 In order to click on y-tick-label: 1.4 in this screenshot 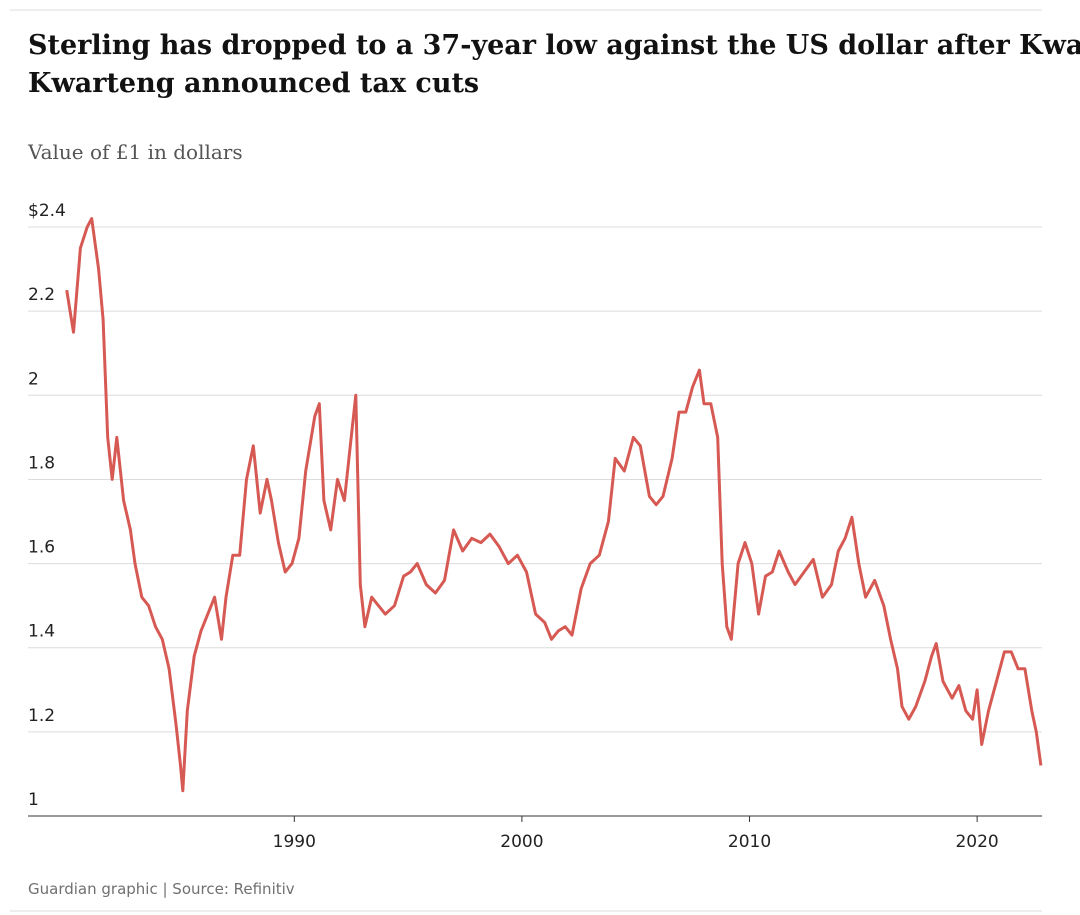, I will do `click(41, 632)`.